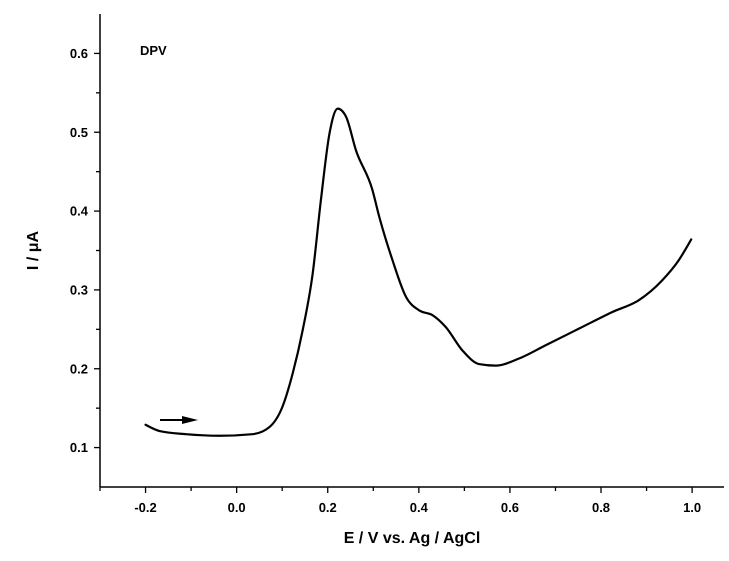 Image resolution: width=729 pixels, height=561 pixels. What do you see at coordinates (79, 211) in the screenshot?
I see `y-tick-label: 0.4` at bounding box center [79, 211].